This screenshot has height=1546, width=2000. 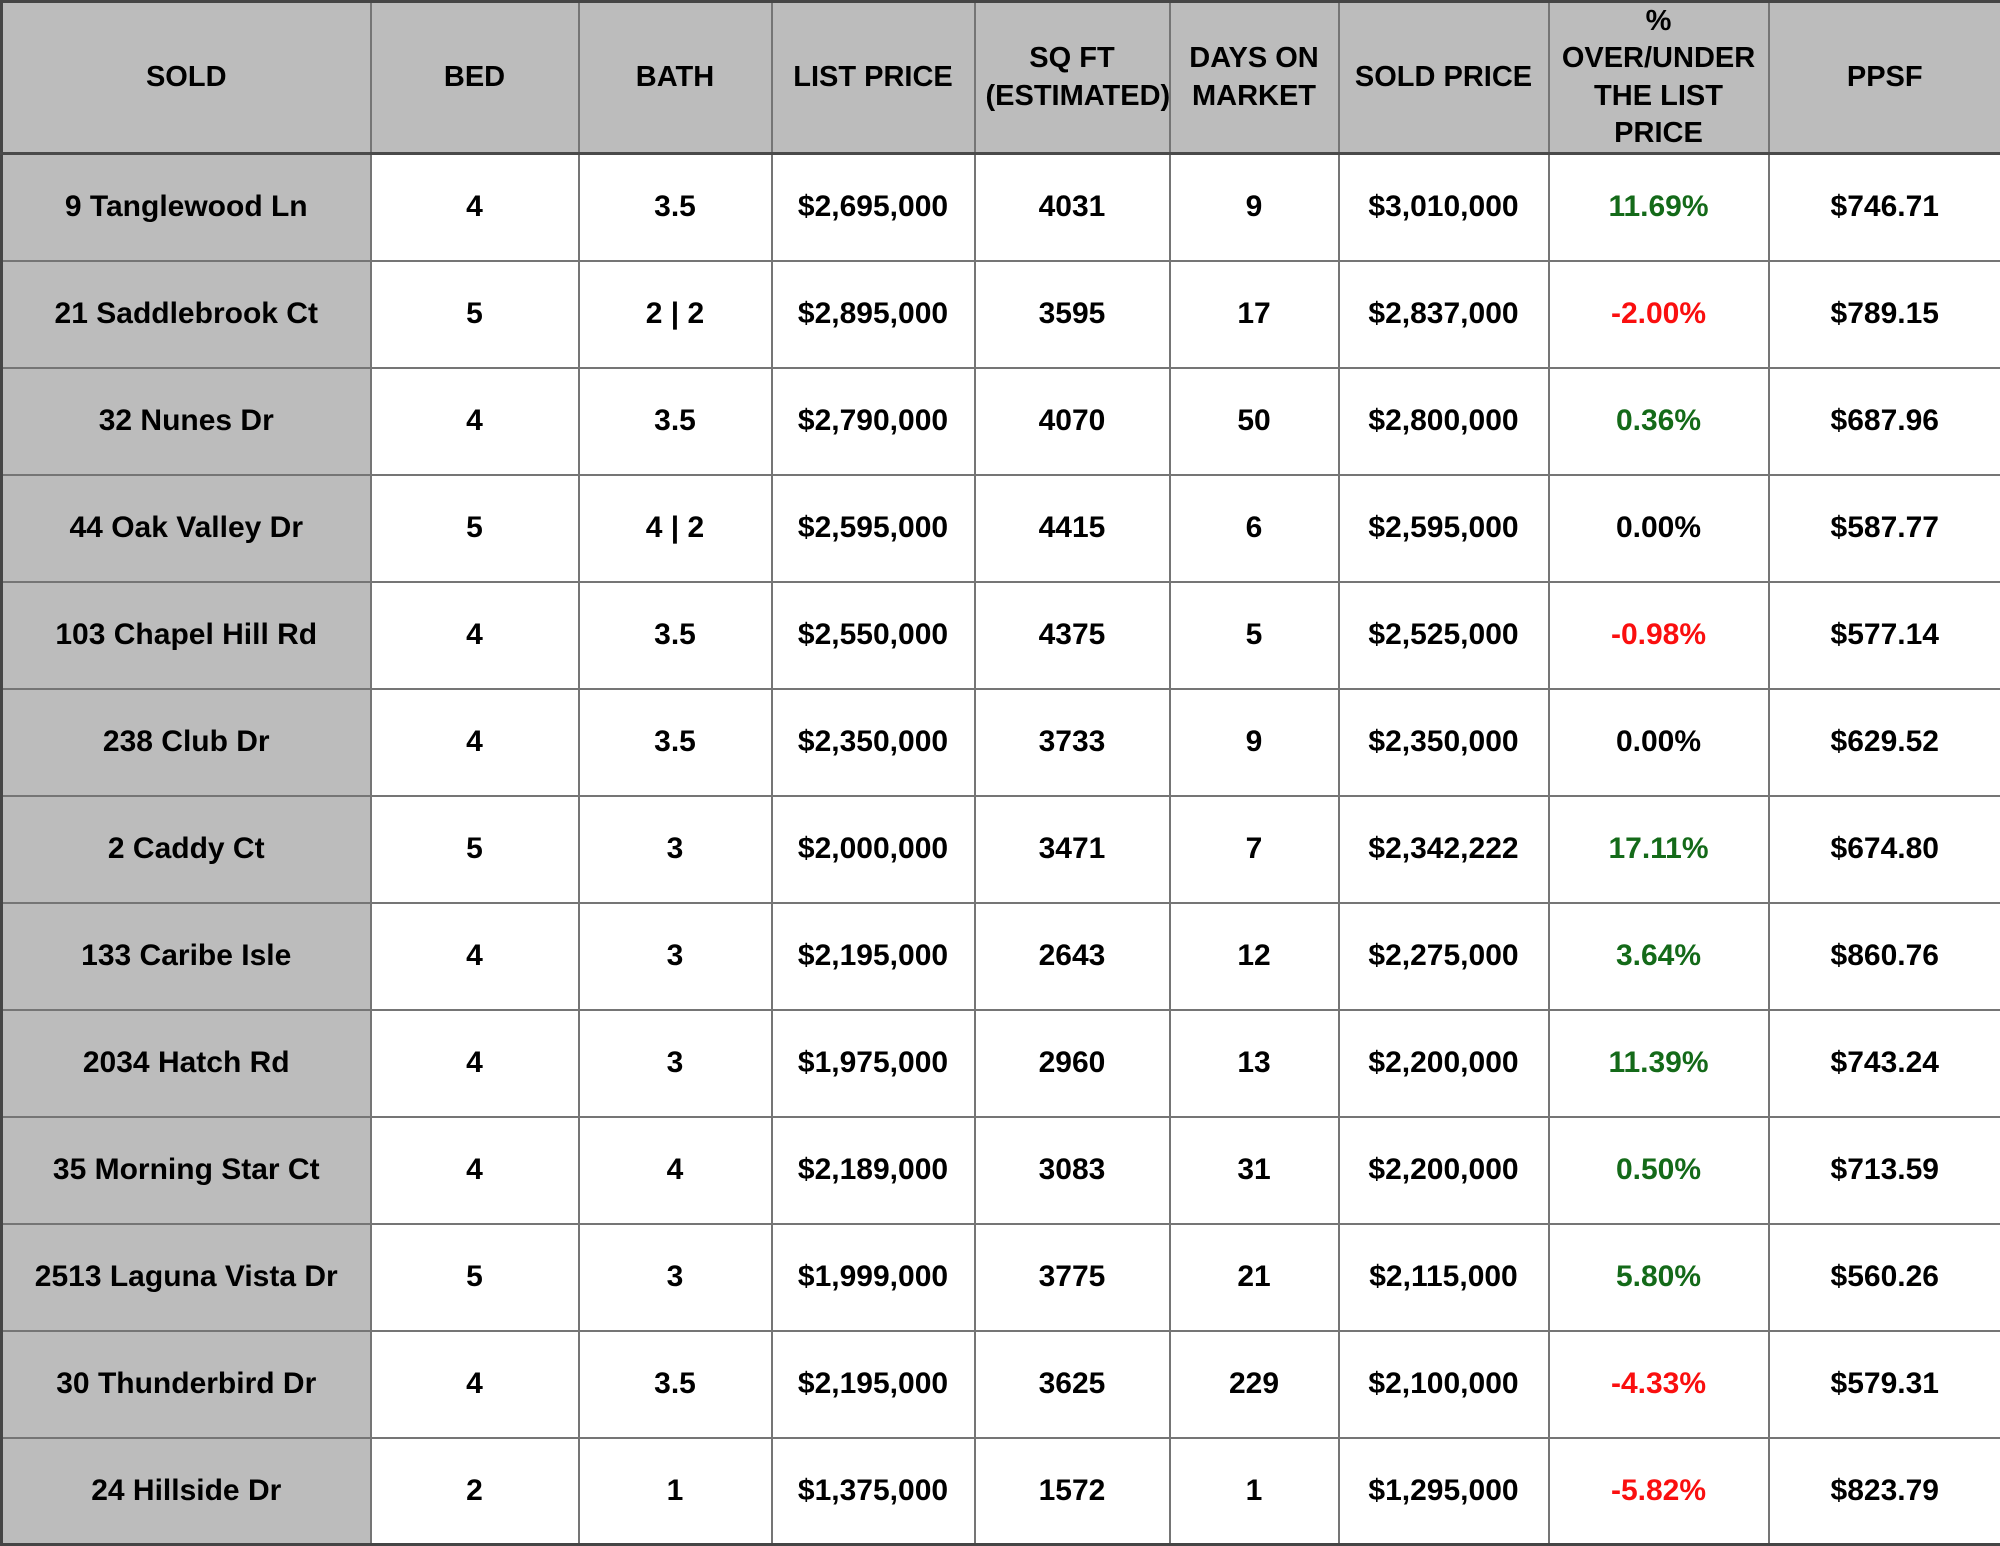 What do you see at coordinates (1884, 1170) in the screenshot?
I see `cell-ppsf: $713.59` at bounding box center [1884, 1170].